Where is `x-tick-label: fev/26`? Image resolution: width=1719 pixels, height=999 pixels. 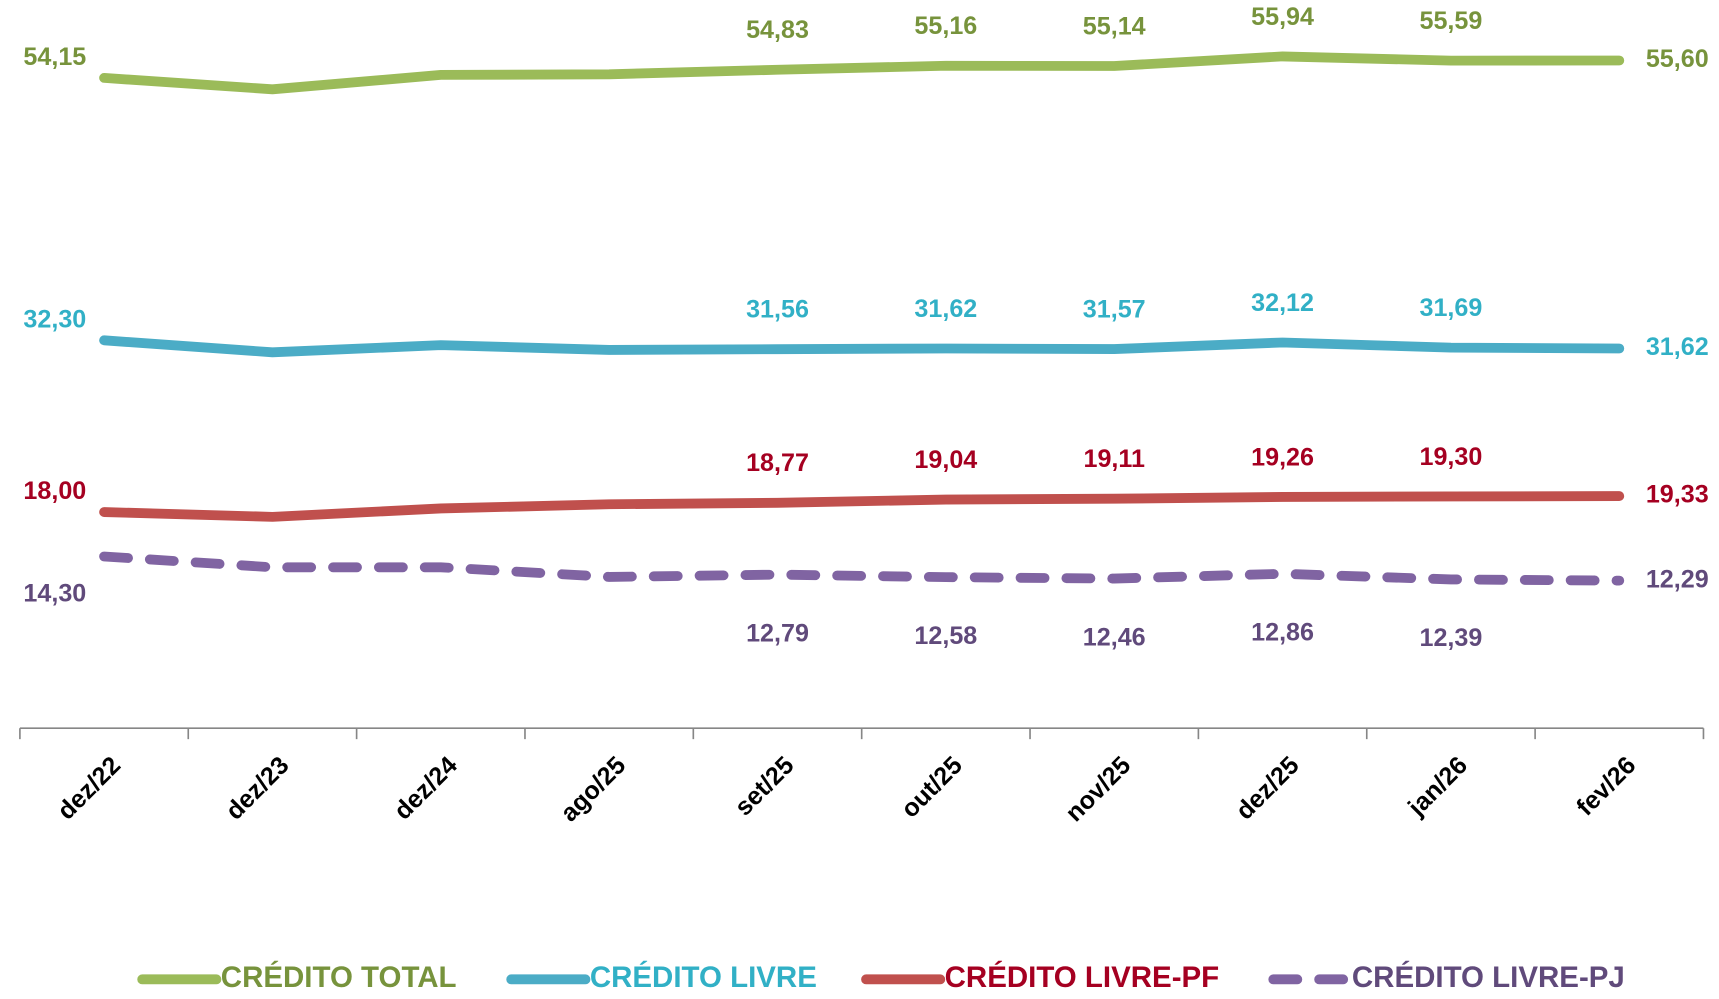 x-tick-label: fev/26 is located at coordinates (1606, 786).